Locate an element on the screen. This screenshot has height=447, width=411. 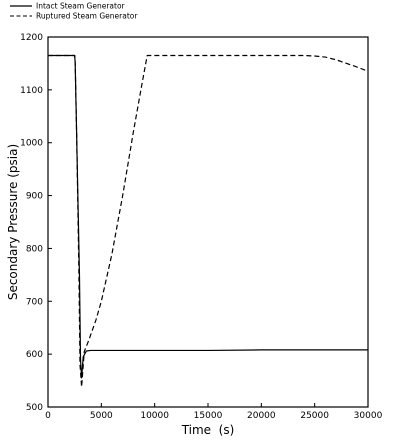
y-axis-ticks: 500 600 700 800 900 1000 1100 1200 is located at coordinates (36, 223).